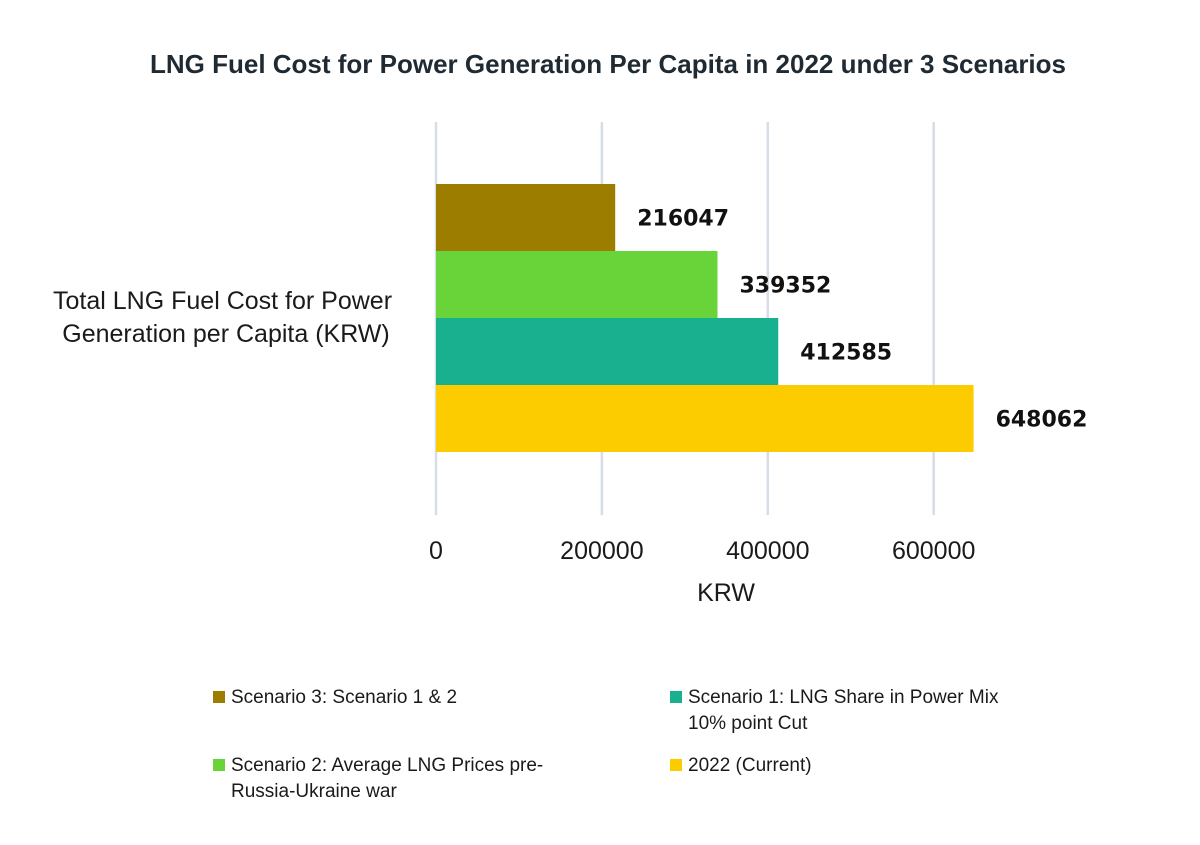 The height and width of the screenshot is (845, 1200). What do you see at coordinates (1042, 420) in the screenshot?
I see `data-label-series-4: 648062` at bounding box center [1042, 420].